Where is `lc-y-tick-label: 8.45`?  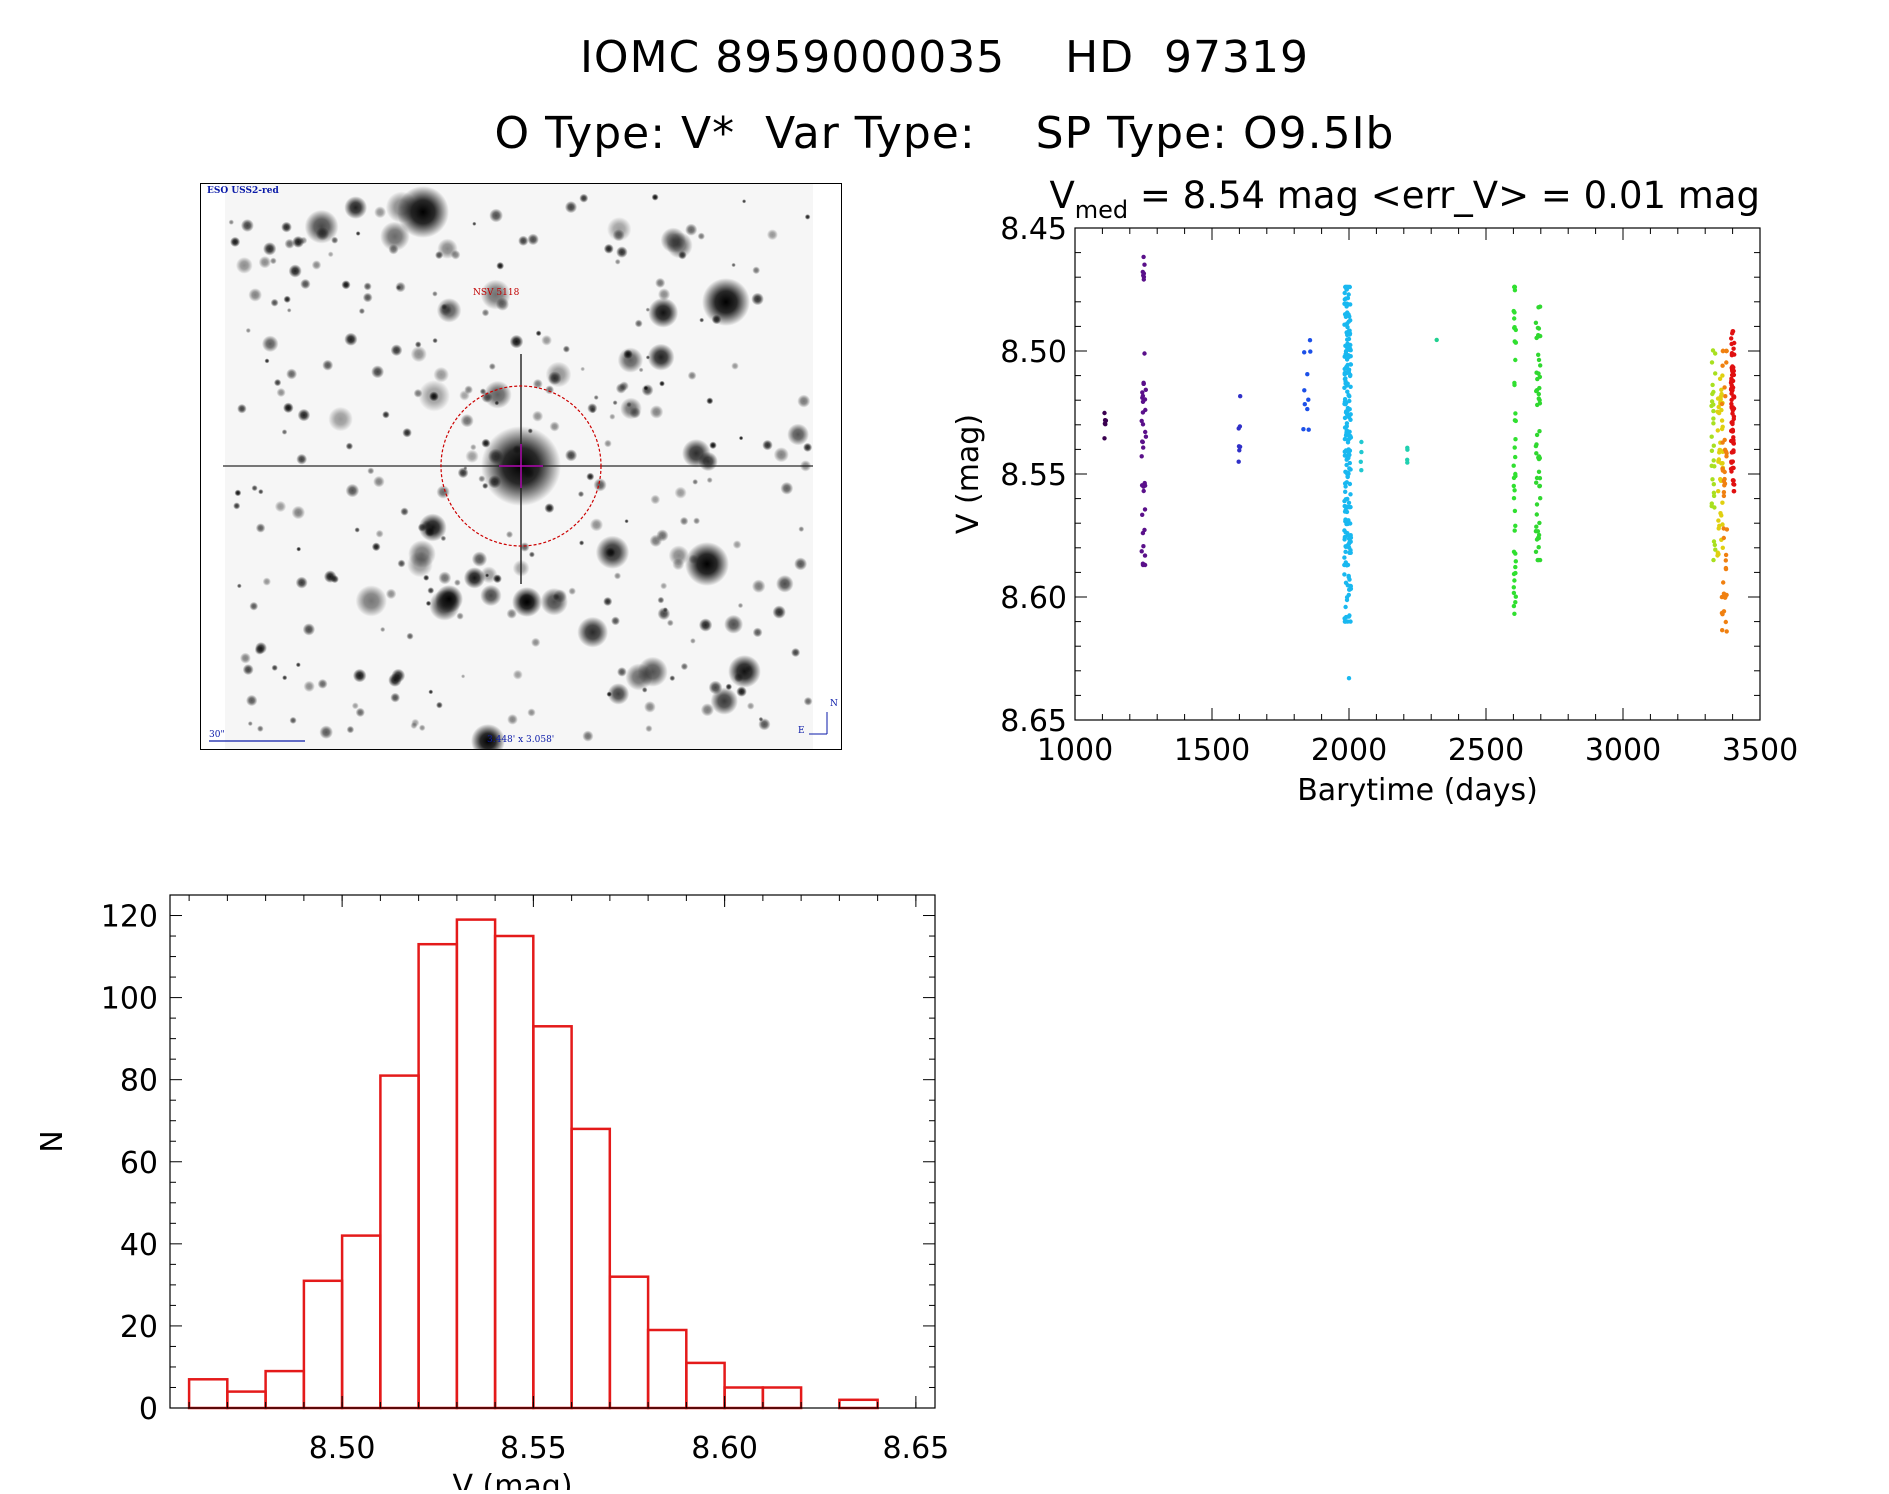
lc-y-tick-label: 8.45 is located at coordinates (1033, 229).